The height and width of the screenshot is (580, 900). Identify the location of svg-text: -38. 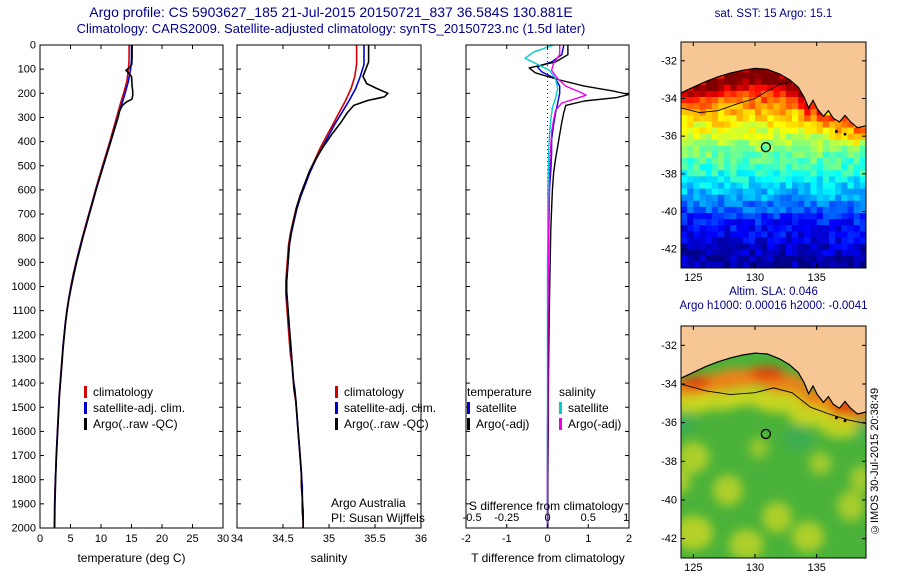
(669, 174).